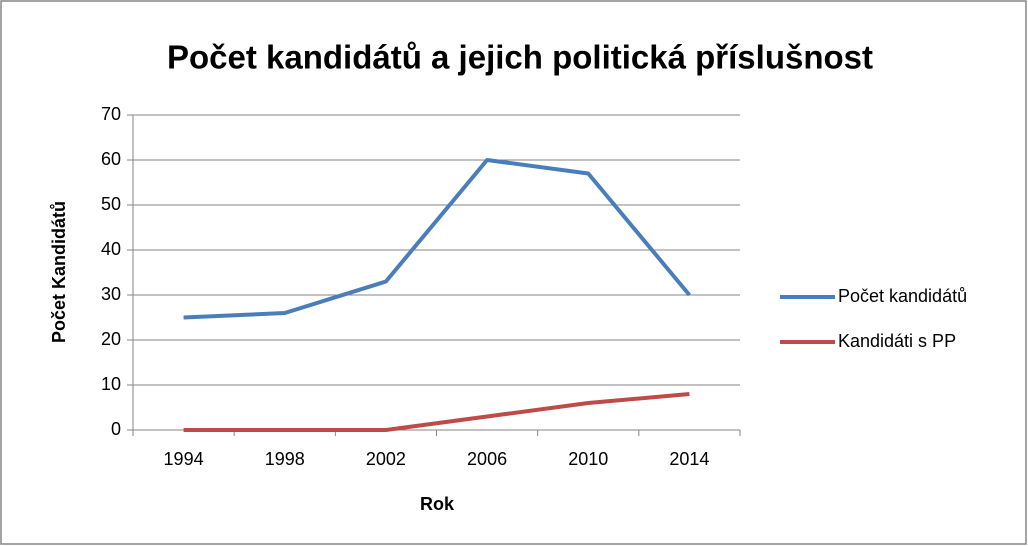 This screenshot has width=1028, height=546. I want to click on y-axis-label: Počet Kandidátů, so click(59, 272).